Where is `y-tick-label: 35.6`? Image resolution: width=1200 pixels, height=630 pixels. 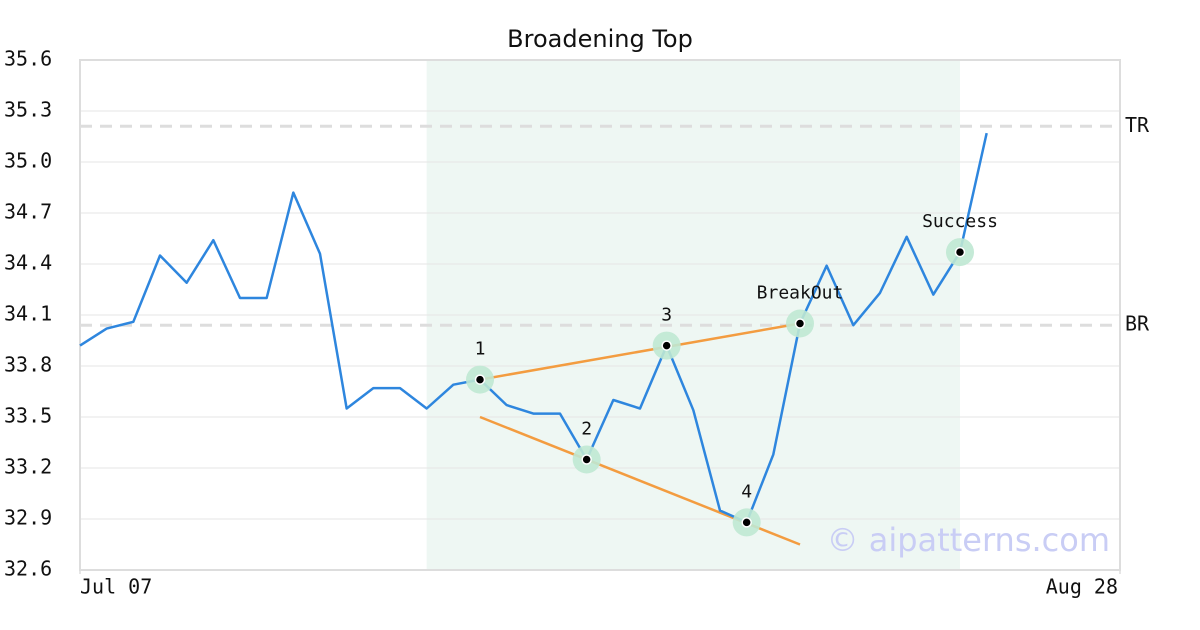
y-tick-label: 35.6 is located at coordinates (28, 59).